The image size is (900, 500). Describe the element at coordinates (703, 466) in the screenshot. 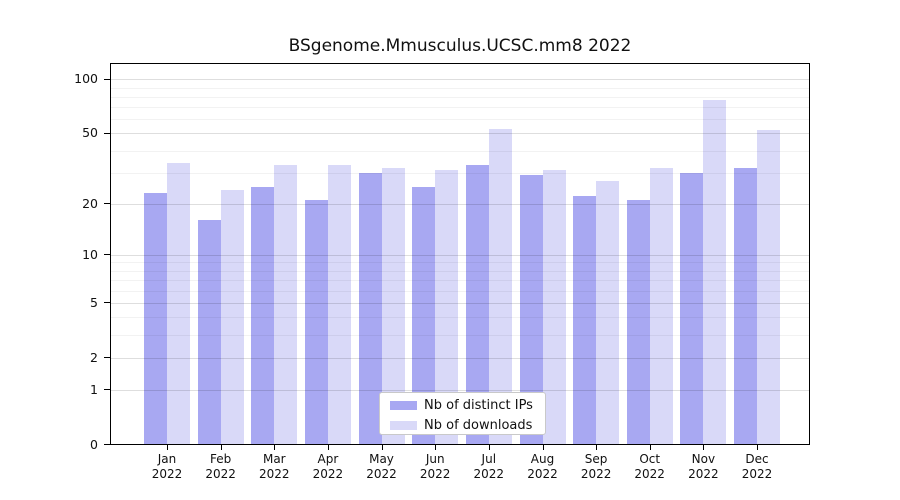

I see `x-tick-label-nov: Nov 2022` at that location.